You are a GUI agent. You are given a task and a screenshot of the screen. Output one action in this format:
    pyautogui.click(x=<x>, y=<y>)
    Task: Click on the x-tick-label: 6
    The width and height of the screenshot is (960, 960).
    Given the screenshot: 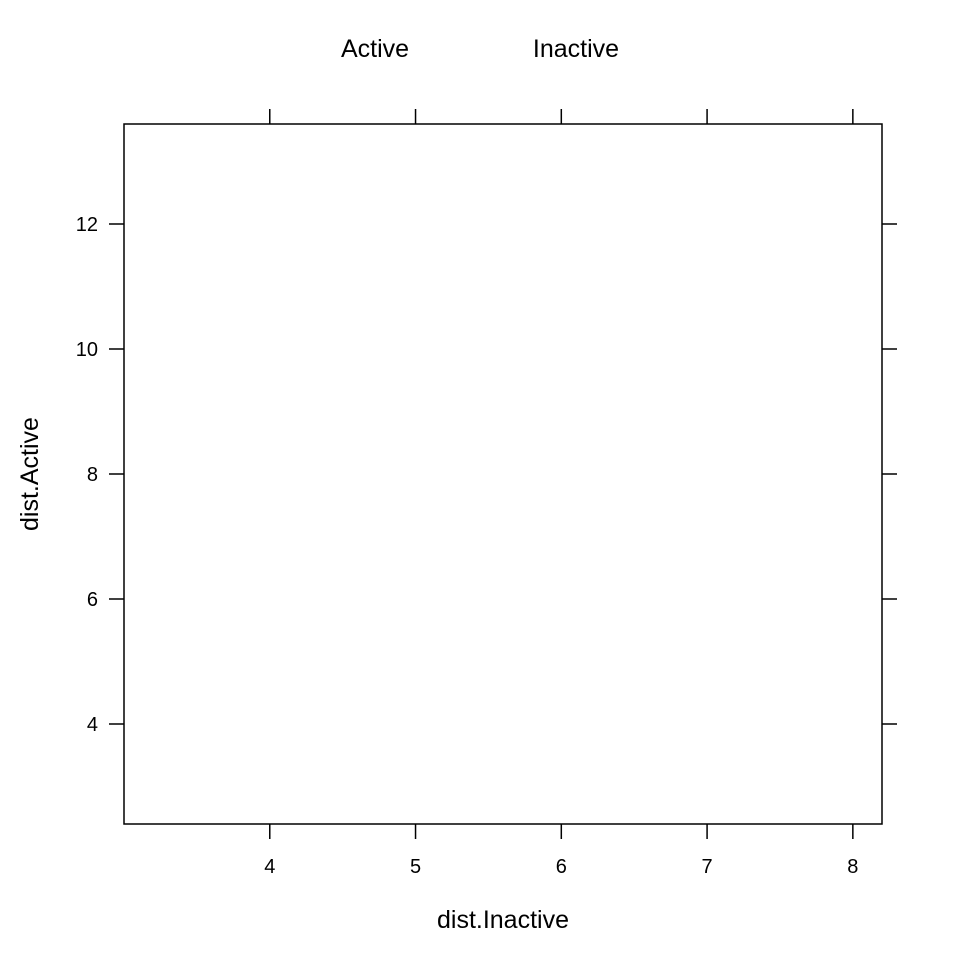 What is the action you would take?
    pyautogui.click(x=561, y=867)
    